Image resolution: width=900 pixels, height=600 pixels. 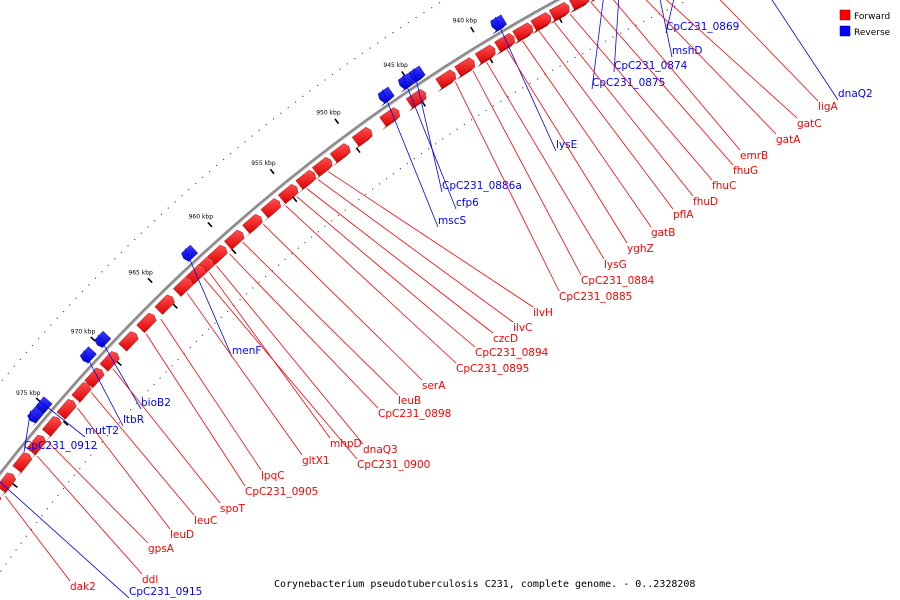 What do you see at coordinates (233, 509) in the screenshot?
I see `gene-label-spot: spoT` at bounding box center [233, 509].